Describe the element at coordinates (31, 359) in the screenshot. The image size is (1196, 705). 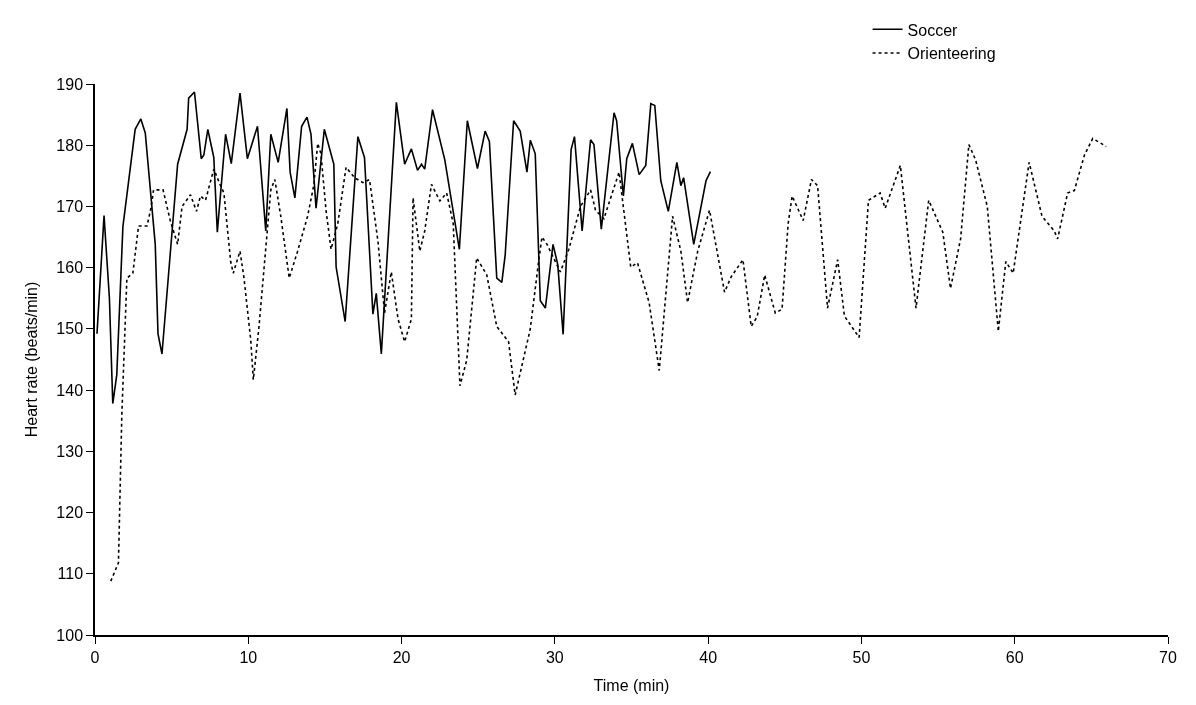
I see `y-axis-title: Heart rate (beats/min)` at that location.